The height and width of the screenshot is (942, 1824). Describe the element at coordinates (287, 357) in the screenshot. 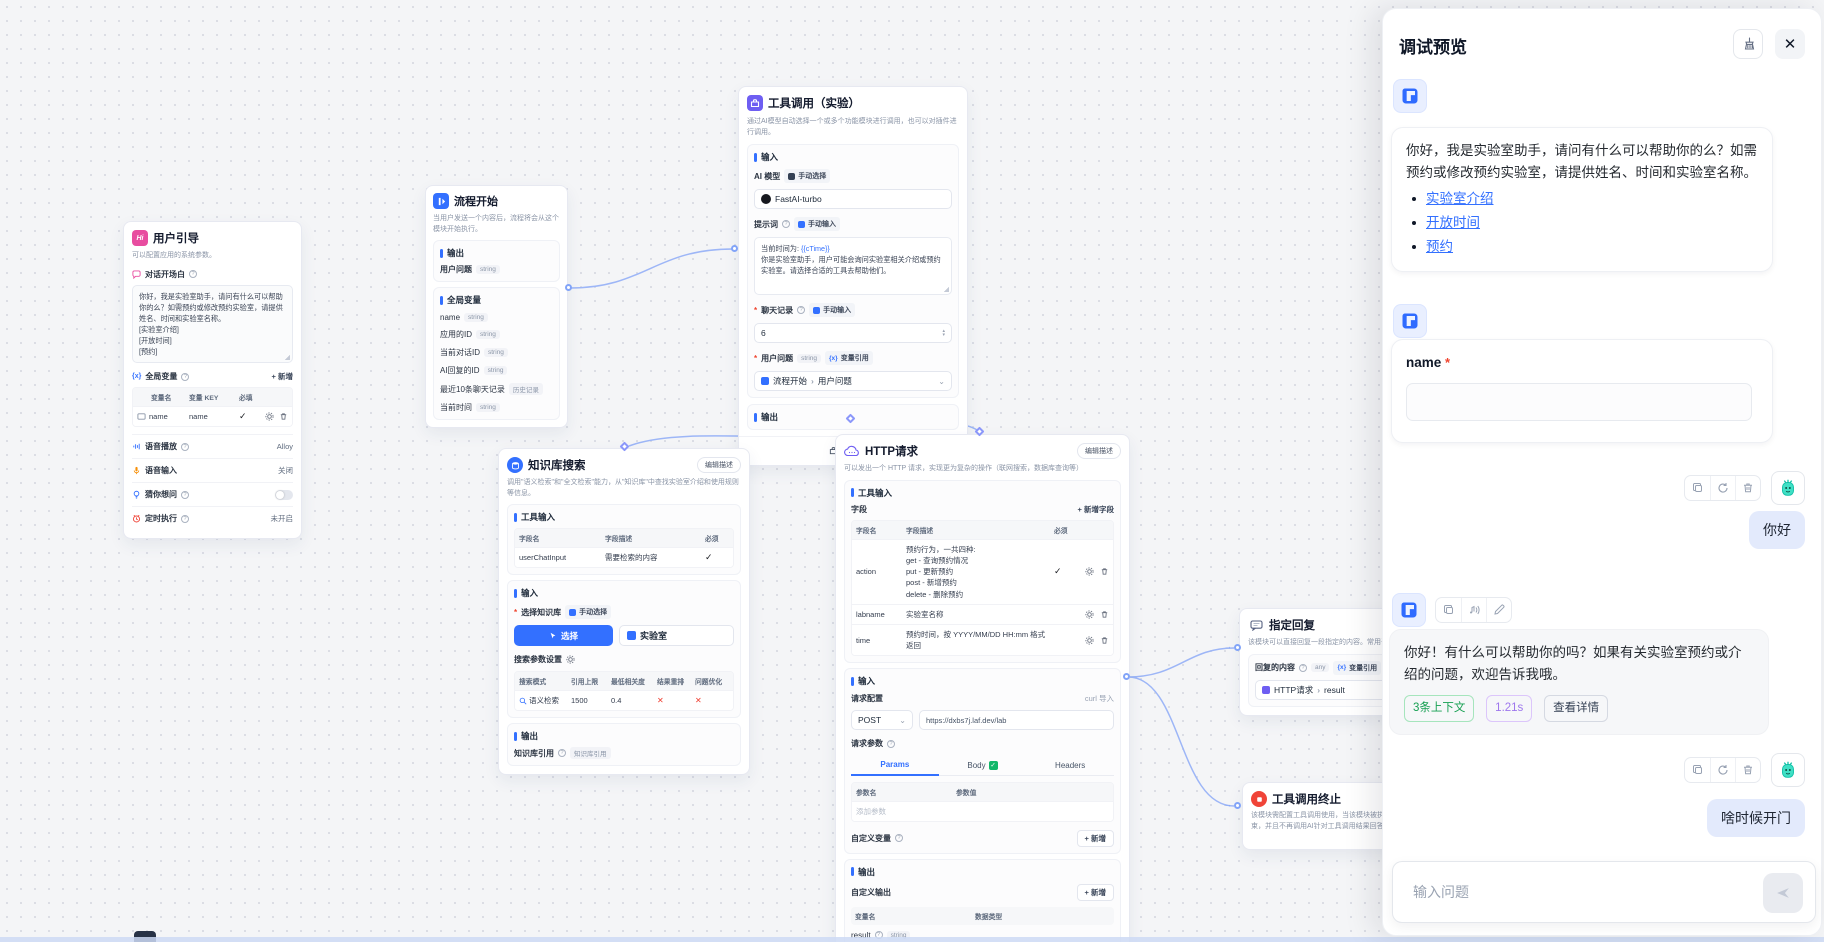

I see `resize-handle-icon` at that location.